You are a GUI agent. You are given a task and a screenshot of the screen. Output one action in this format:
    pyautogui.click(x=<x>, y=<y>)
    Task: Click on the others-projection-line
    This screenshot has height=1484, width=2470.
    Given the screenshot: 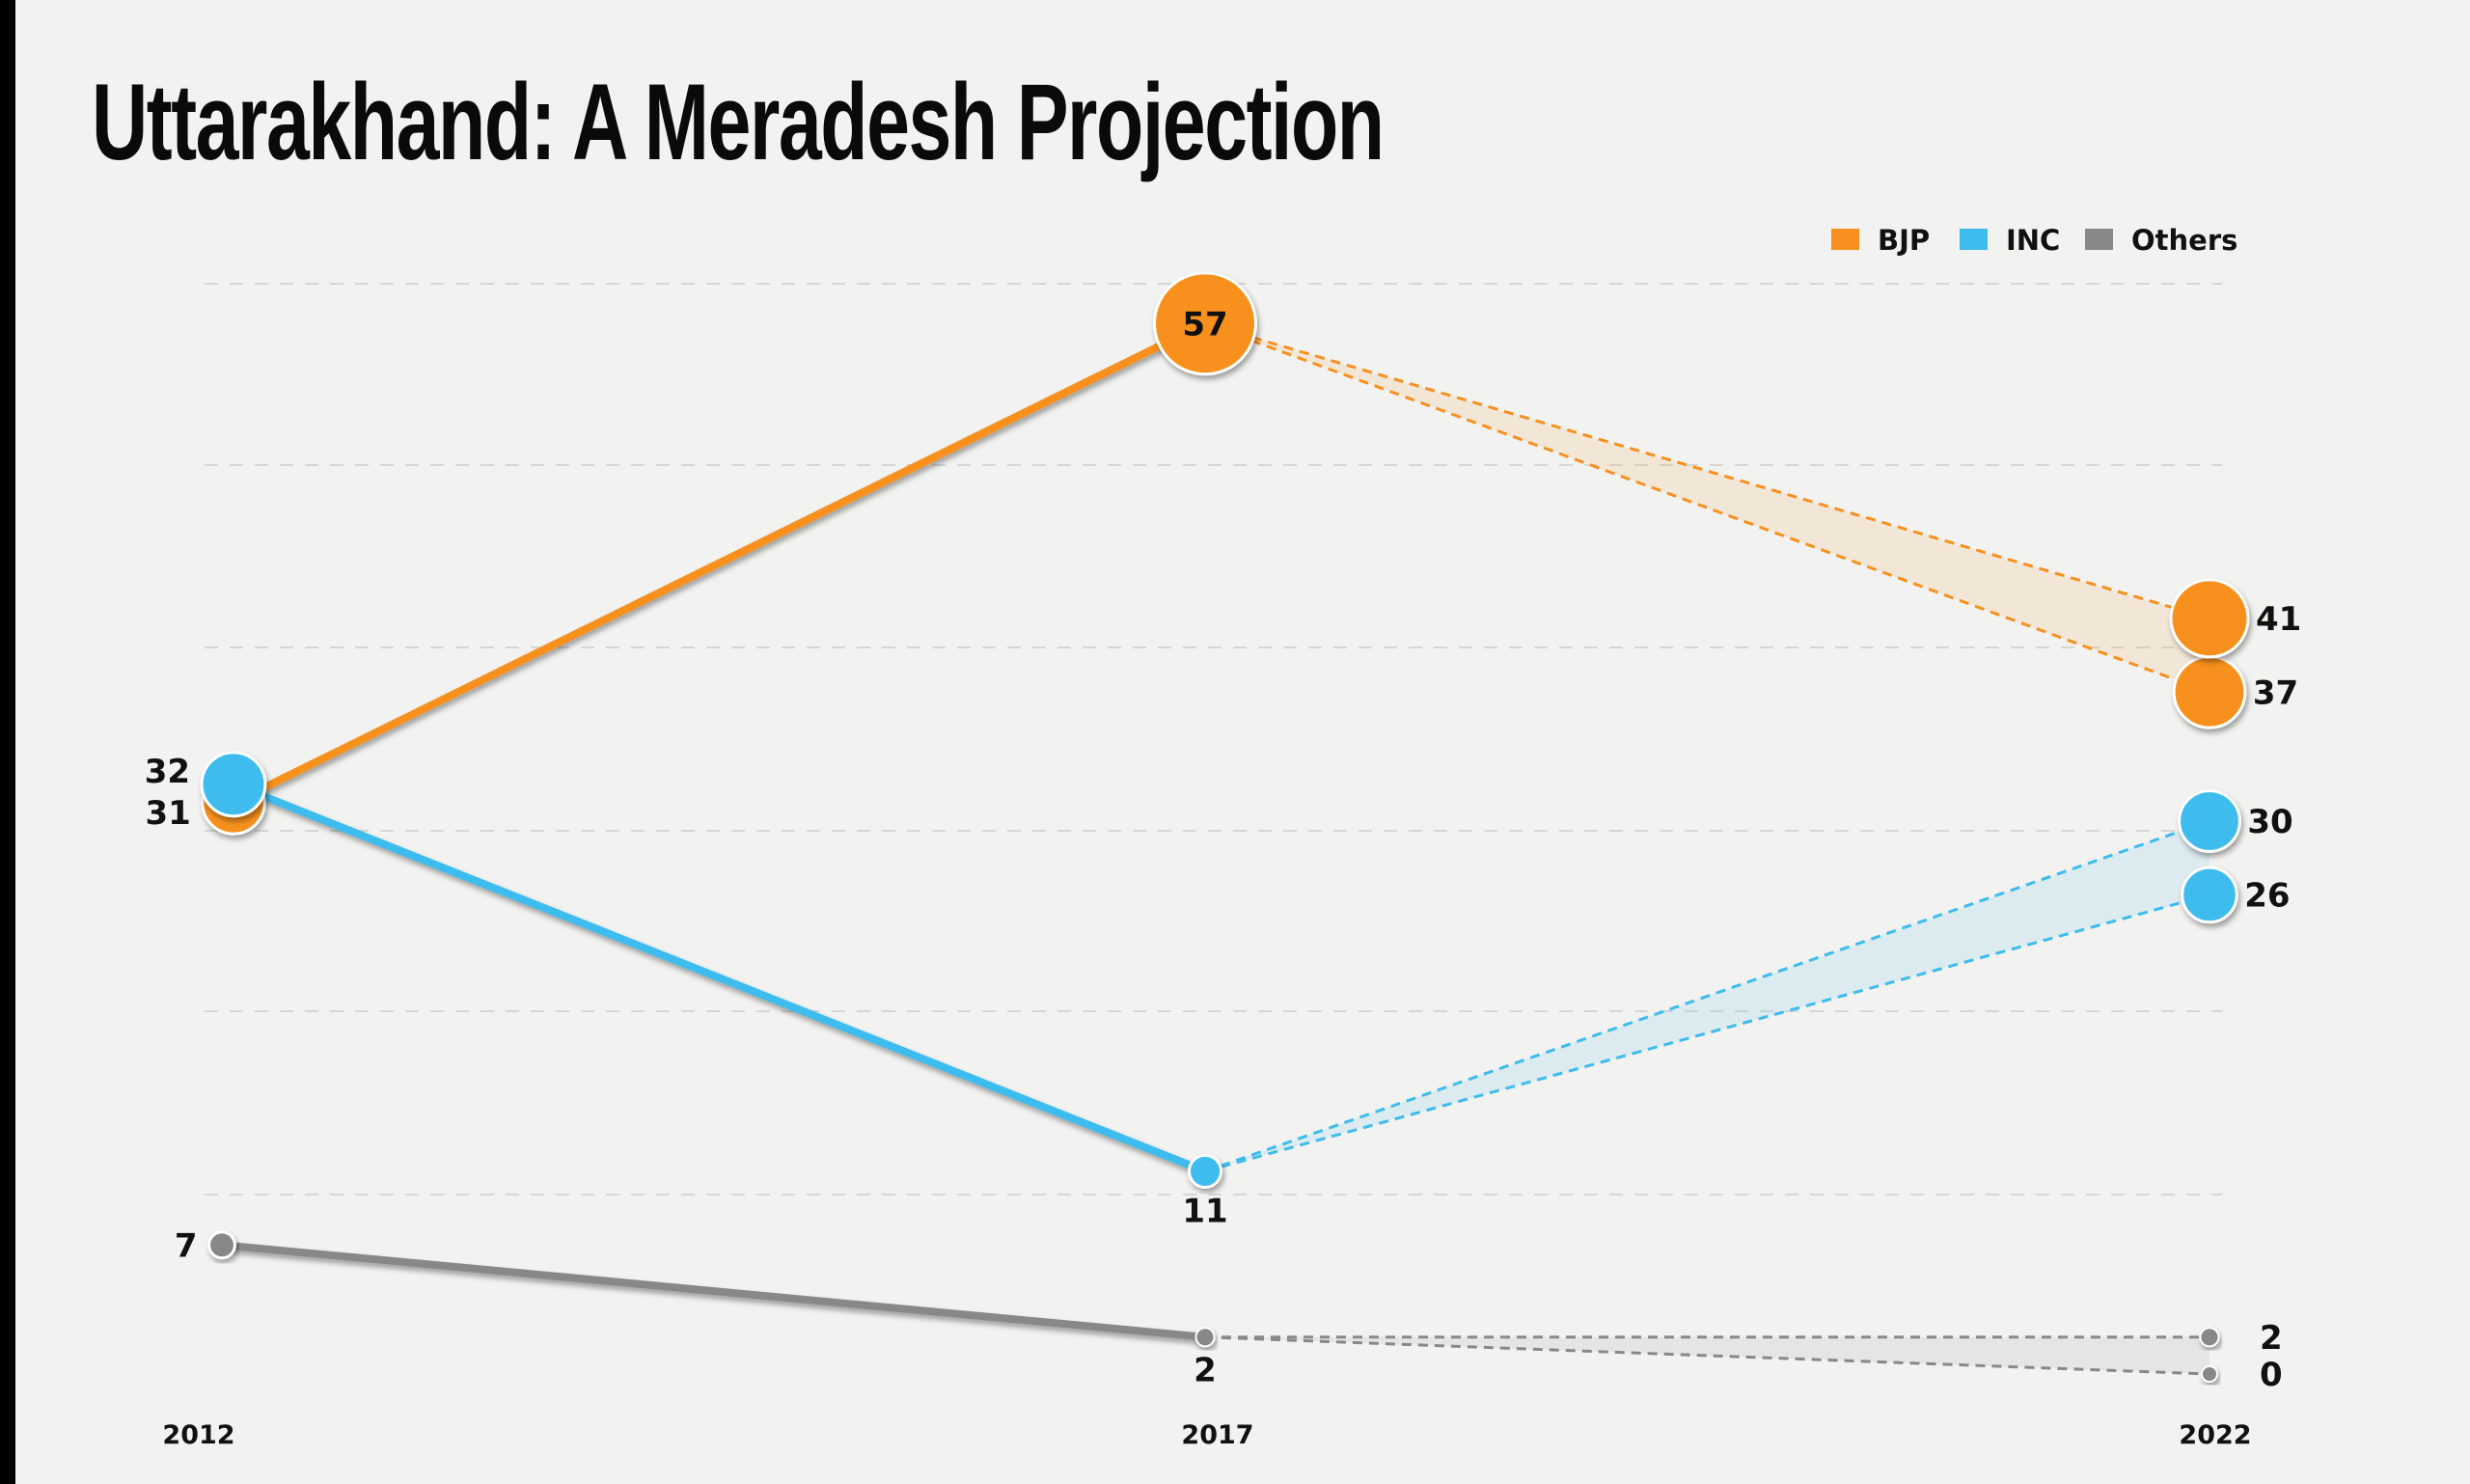 What is the action you would take?
    pyautogui.click(x=1707, y=1355)
    